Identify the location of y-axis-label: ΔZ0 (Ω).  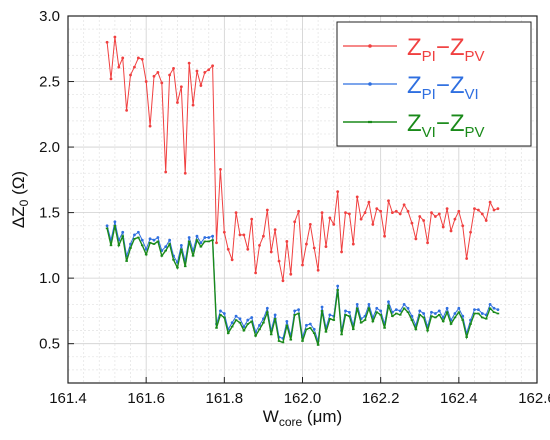
(20, 199).